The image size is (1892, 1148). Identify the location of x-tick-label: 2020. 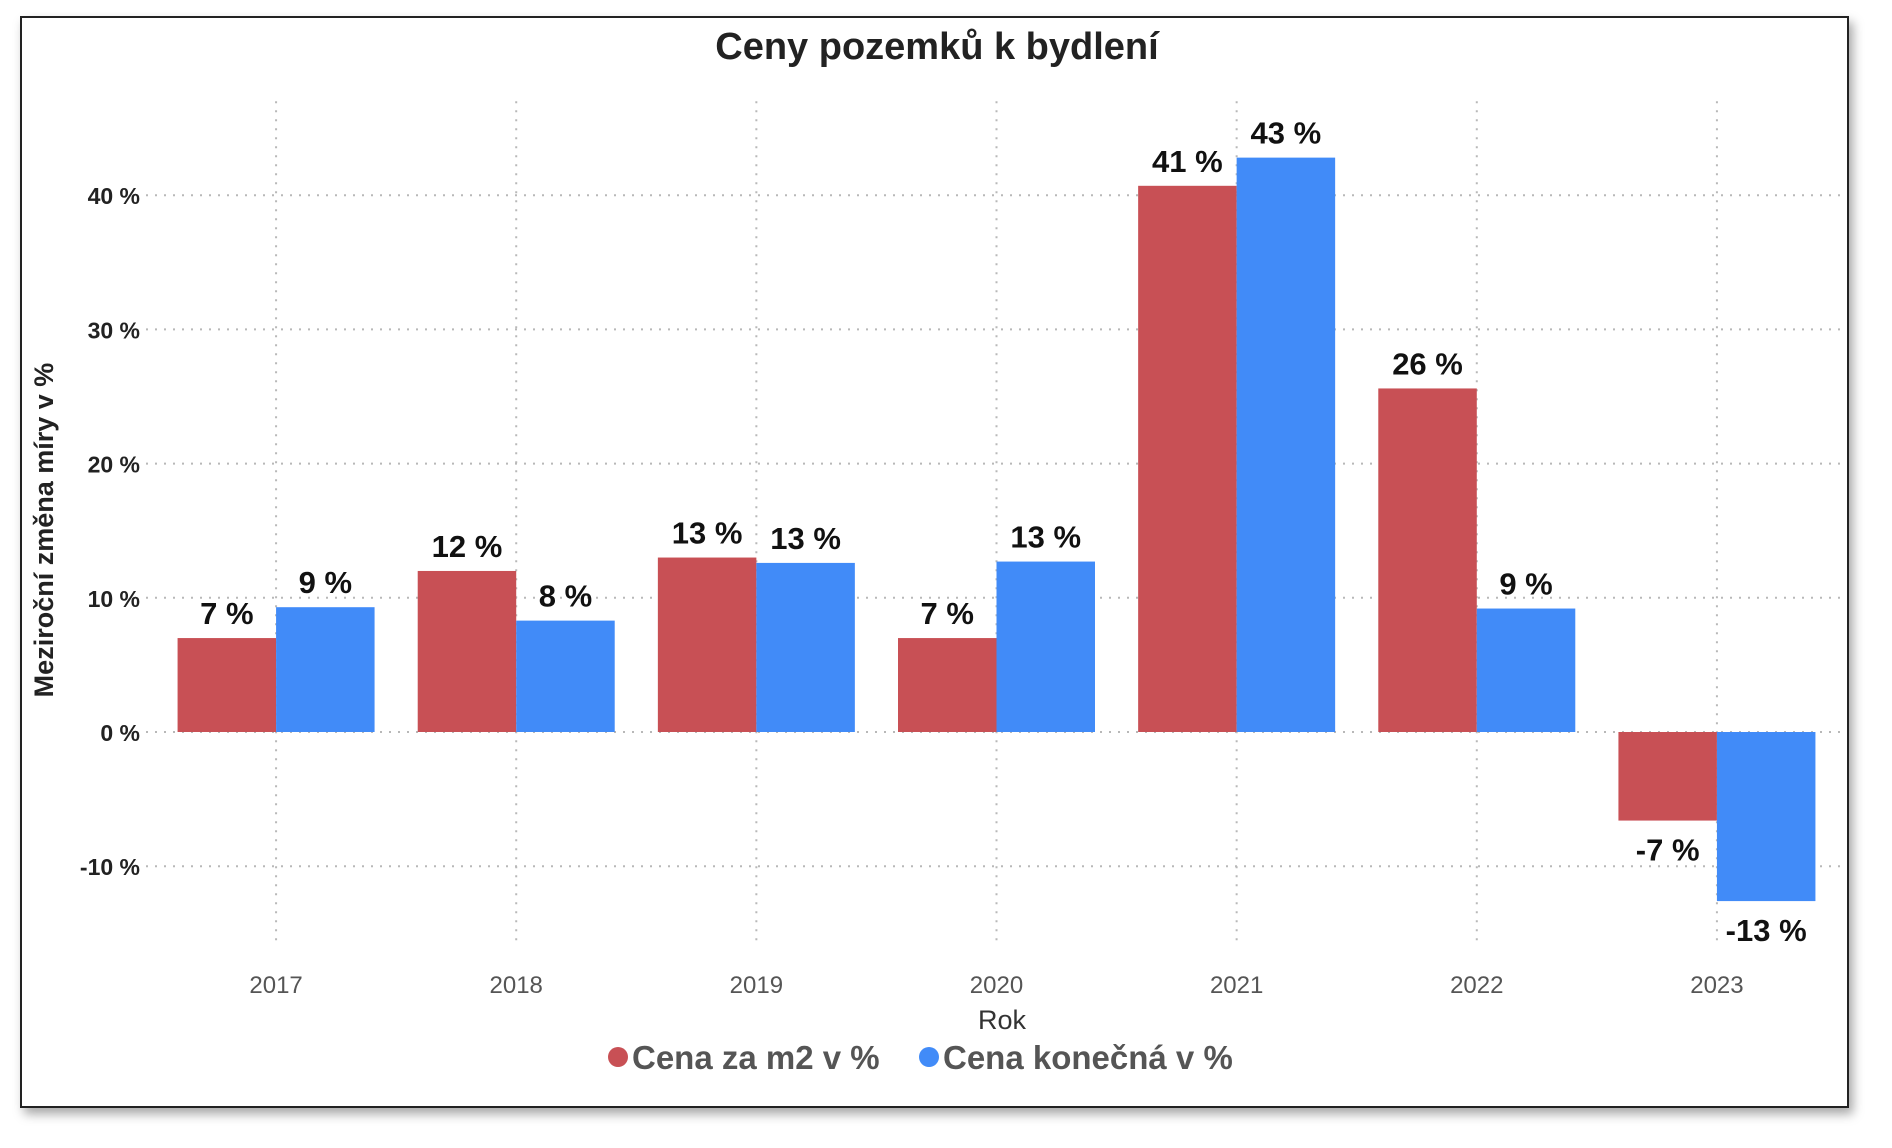
(996, 985).